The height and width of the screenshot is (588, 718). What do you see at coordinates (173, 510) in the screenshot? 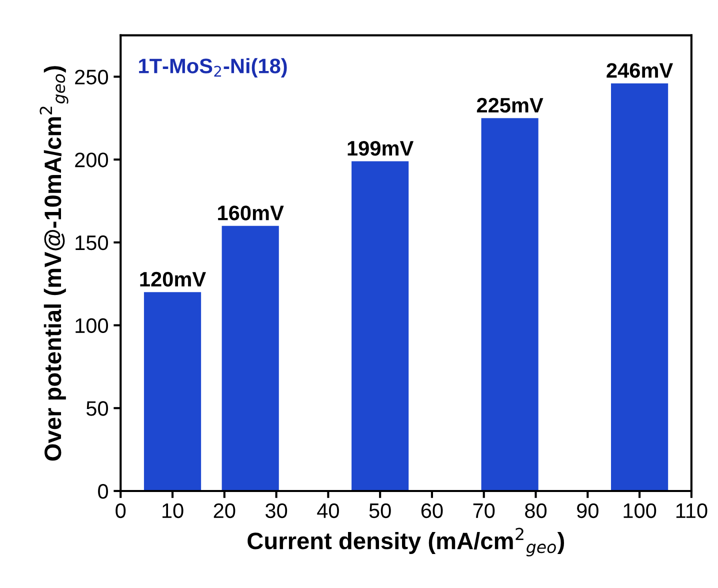
I see `x-tick-label: 10` at bounding box center [173, 510].